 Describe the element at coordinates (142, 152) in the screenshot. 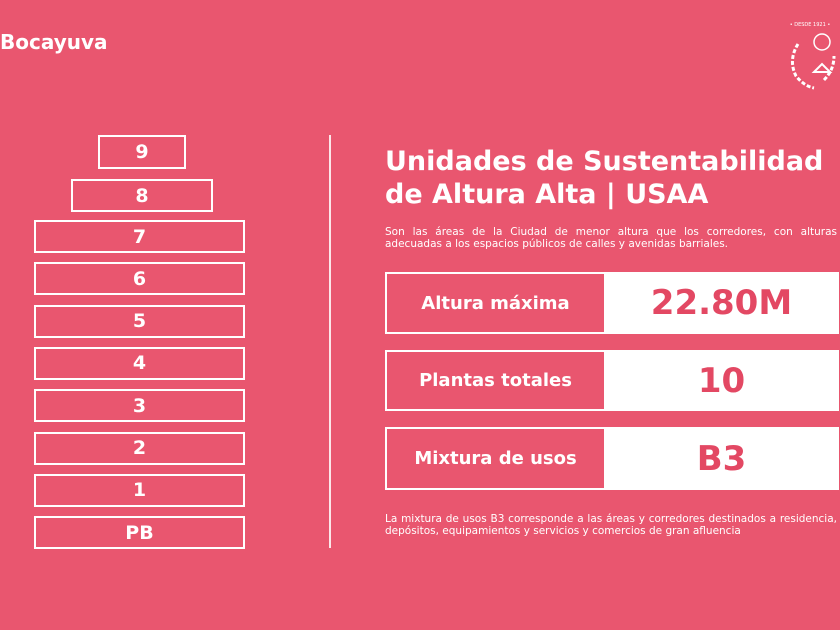

I see `floor-box: 9` at that location.